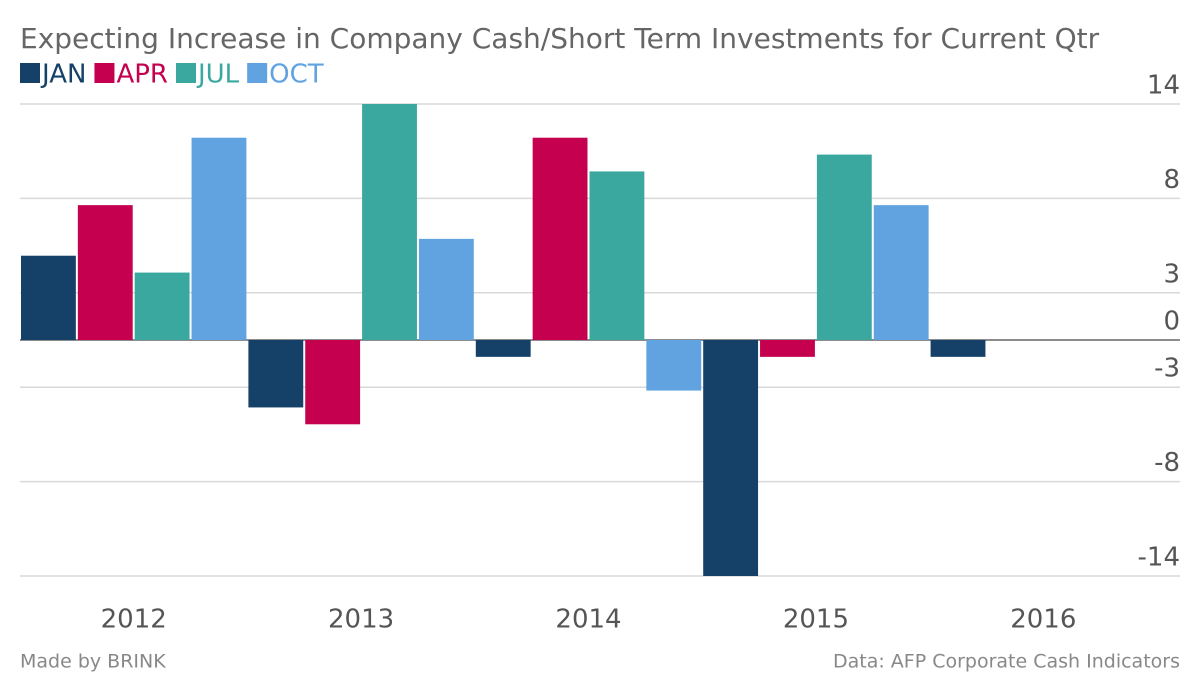 The width and height of the screenshot is (1200, 676). Describe the element at coordinates (1006, 662) in the screenshot. I see `source: Data: AFP Corporate Cash Indicators` at that location.